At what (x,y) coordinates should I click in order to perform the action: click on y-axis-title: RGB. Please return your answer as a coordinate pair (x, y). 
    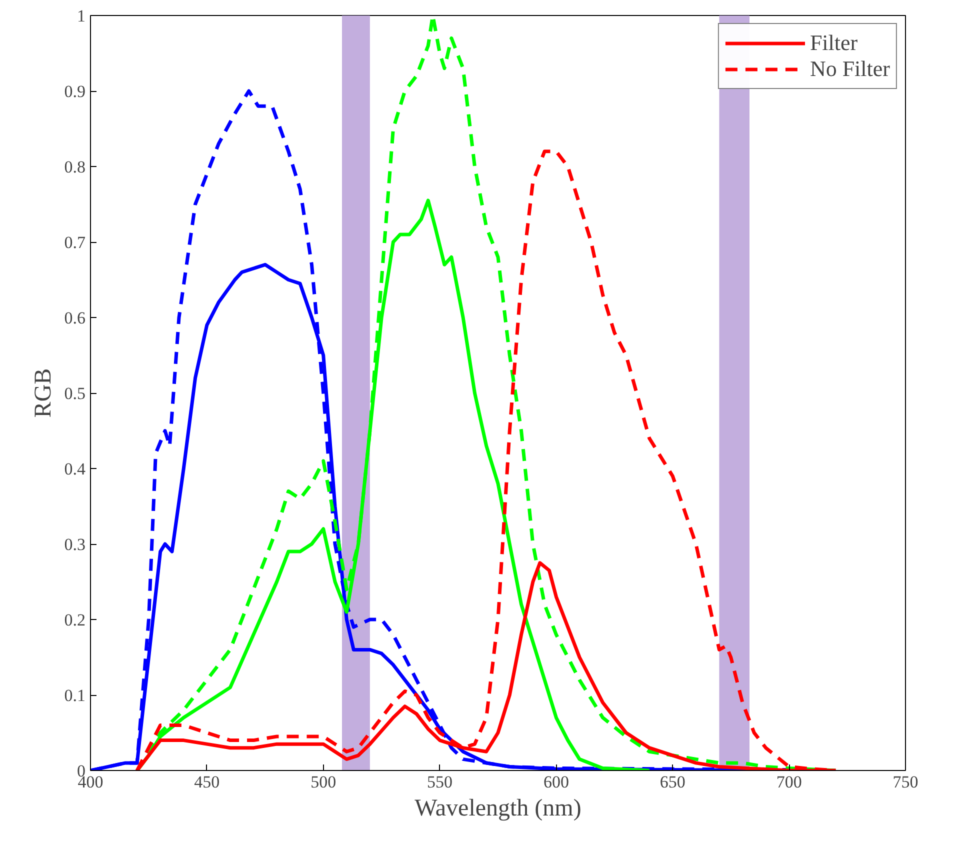
    Looking at the image, I should click on (43, 393).